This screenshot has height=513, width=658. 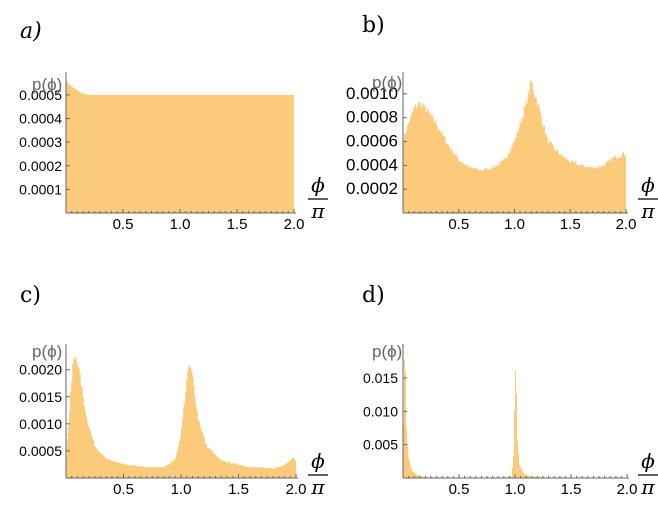 What do you see at coordinates (40, 370) in the screenshot?
I see `y-tick-label: 0.0020` at bounding box center [40, 370].